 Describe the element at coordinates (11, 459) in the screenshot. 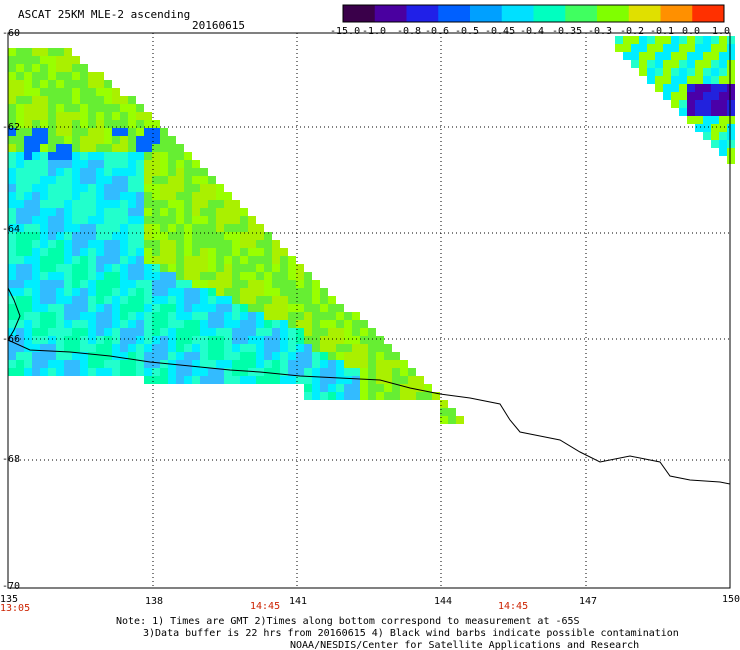

I see `lat-label: -68` at that location.